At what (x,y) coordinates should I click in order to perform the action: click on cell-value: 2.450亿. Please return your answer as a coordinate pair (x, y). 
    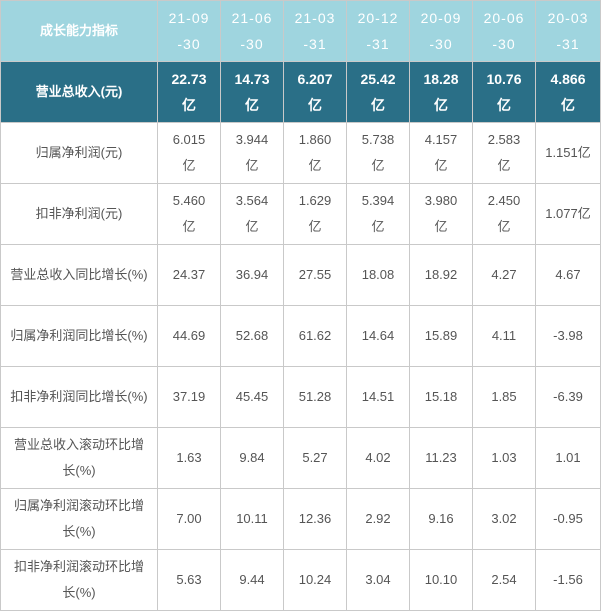
    Looking at the image, I should click on (504, 214).